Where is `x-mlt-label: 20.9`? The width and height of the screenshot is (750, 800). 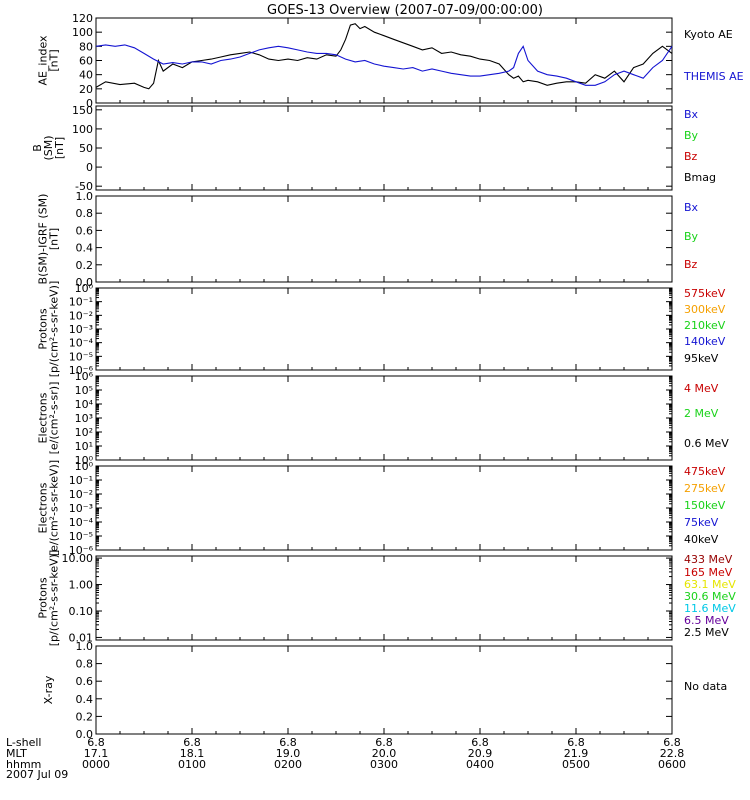 x-mlt-label: 20.9 is located at coordinates (480, 753).